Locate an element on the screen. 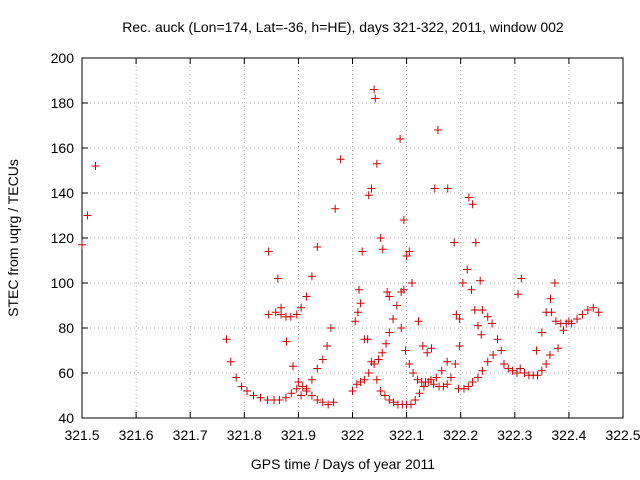 The height and width of the screenshot is (480, 640). x-tick-label: 322.2 is located at coordinates (460, 435).